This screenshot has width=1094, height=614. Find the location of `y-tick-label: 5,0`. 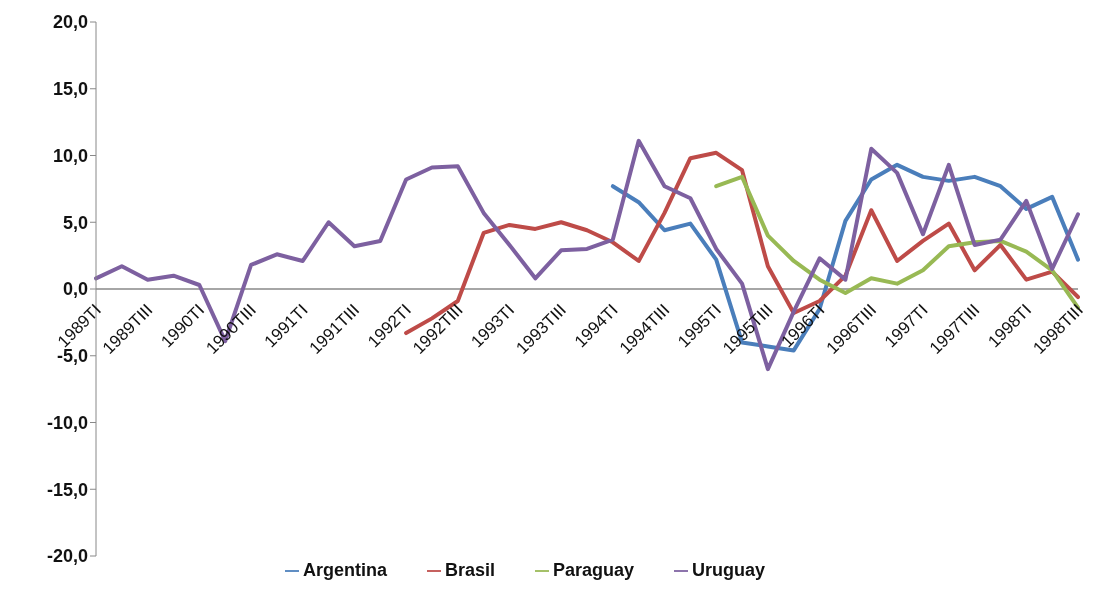

y-tick-label: 5,0 is located at coordinates (75, 222).